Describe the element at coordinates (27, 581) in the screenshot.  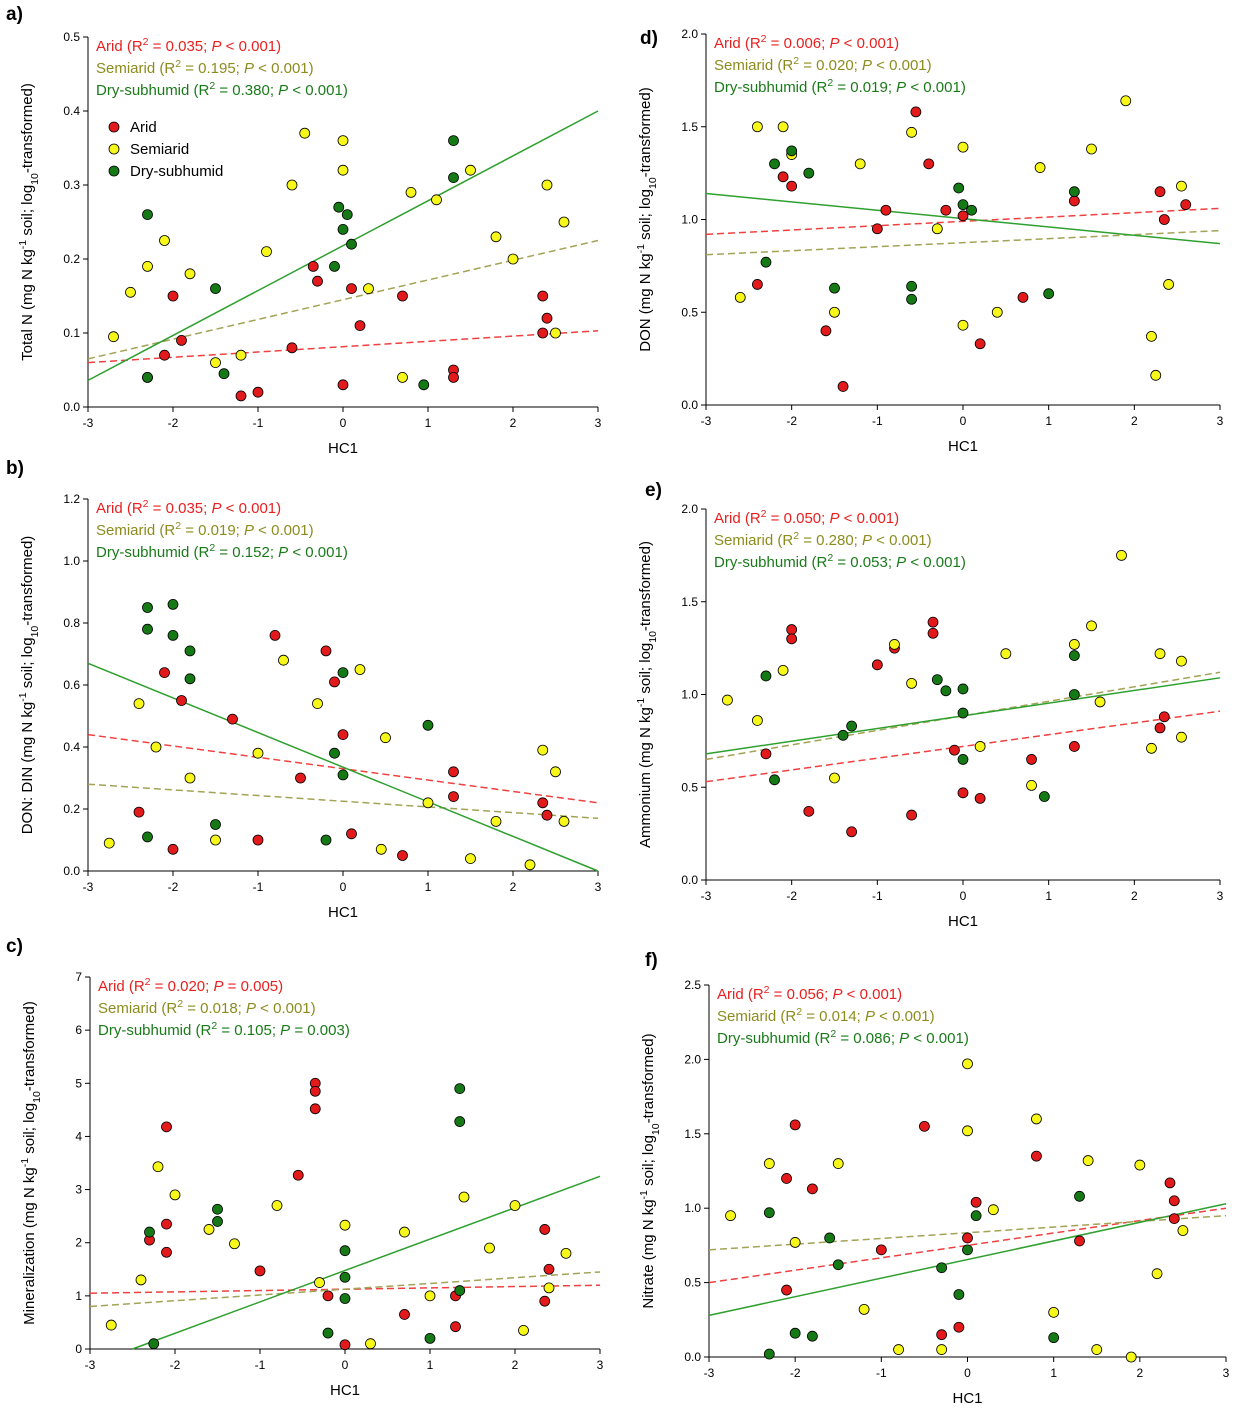
I see `y-label-part: -transformed)` at that location.